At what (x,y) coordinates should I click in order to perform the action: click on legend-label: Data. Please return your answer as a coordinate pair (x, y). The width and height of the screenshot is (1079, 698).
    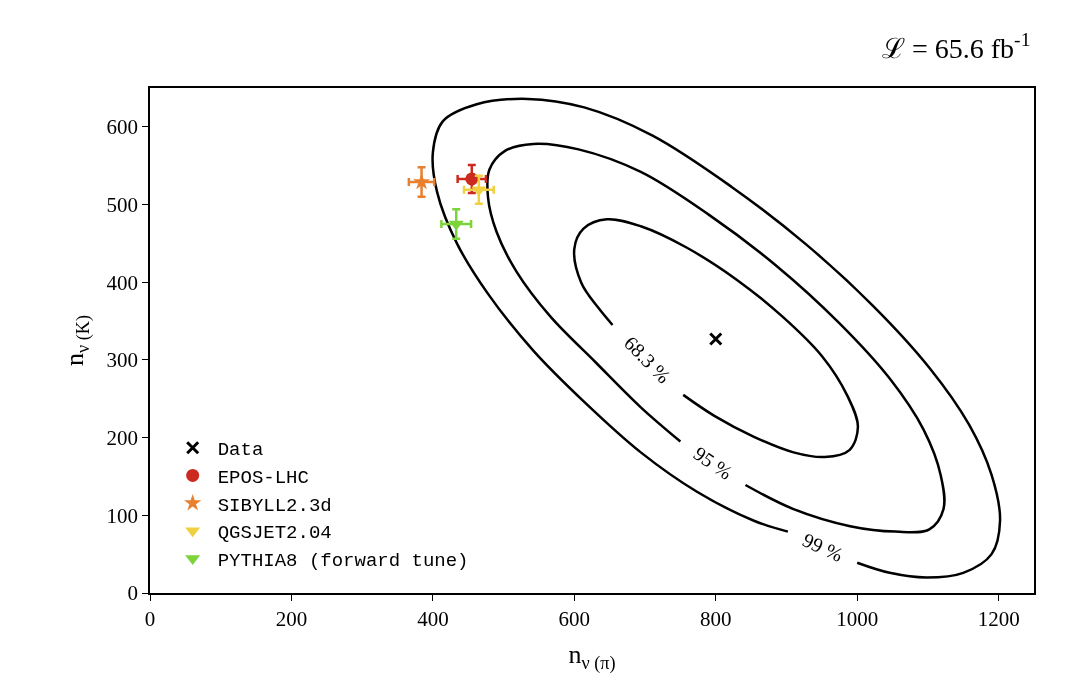
    Looking at the image, I should click on (240, 450).